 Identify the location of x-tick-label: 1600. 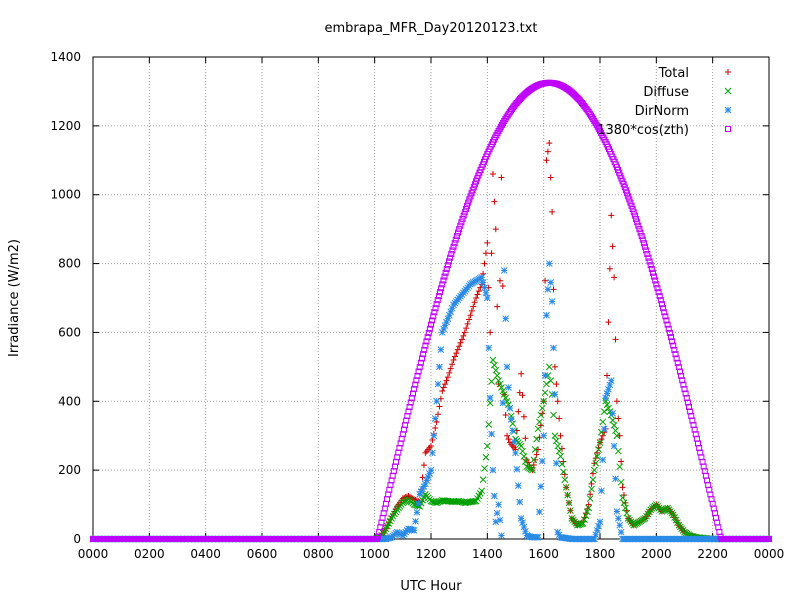
(543, 554).